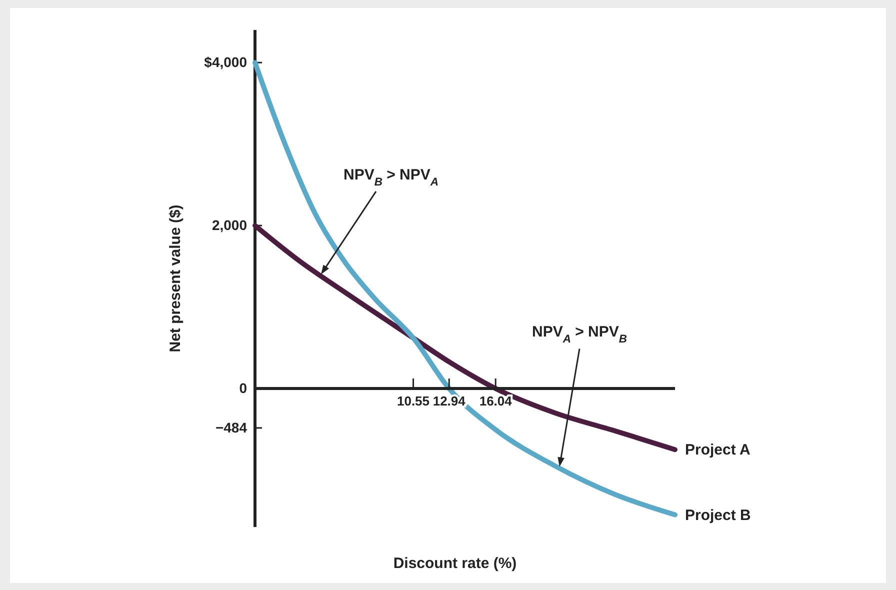 The width and height of the screenshot is (896, 590). I want to click on y-axis-title: Net present value ($), so click(175, 278).